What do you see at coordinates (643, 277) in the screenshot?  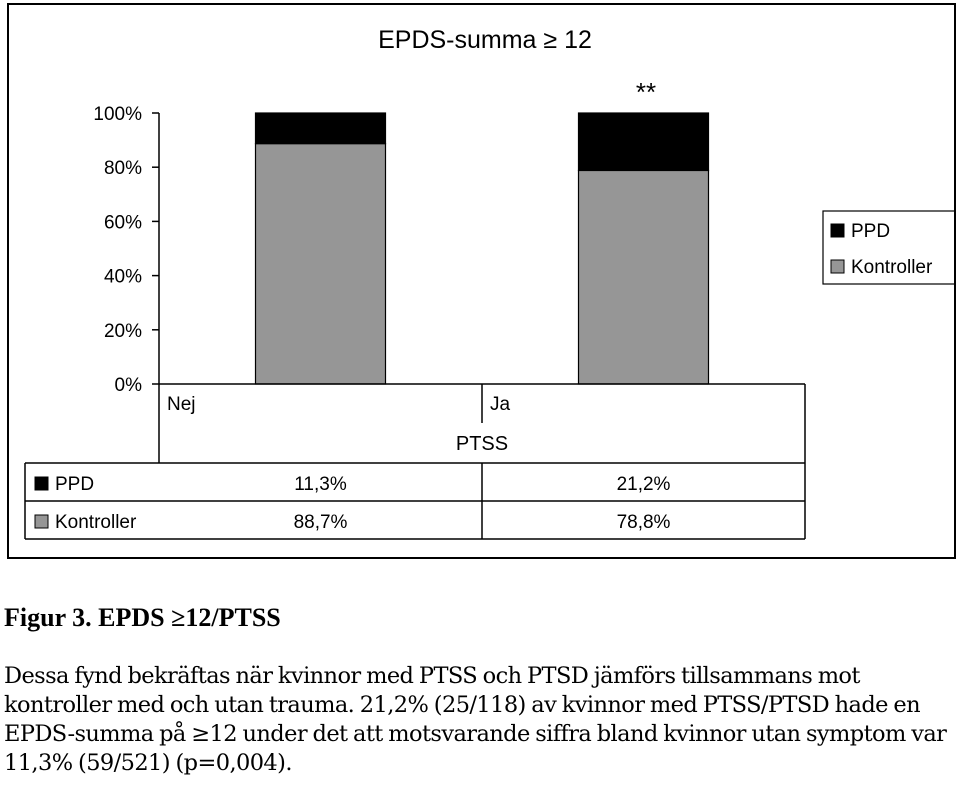 I see `bar-kontroller-ja` at bounding box center [643, 277].